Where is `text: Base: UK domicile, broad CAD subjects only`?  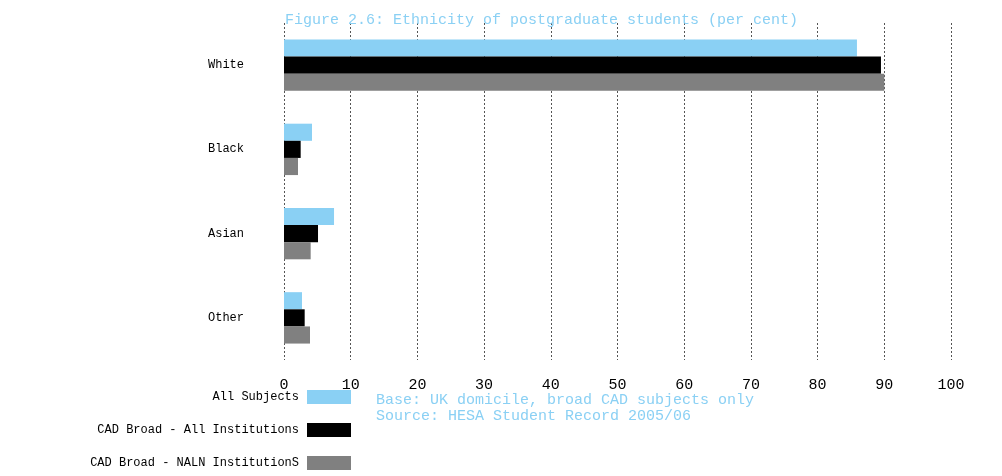
text: Base: UK domicile, broad CAD subjects only is located at coordinates (565, 400).